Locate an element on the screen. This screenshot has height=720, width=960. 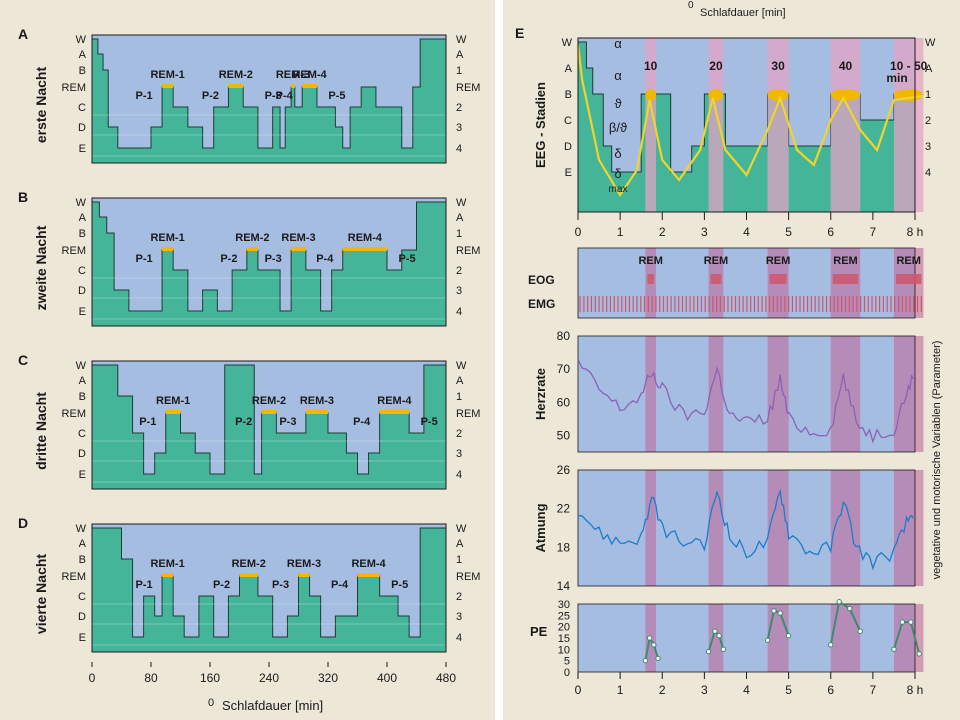
hypnogram-2-p-label: P-1 is located at coordinates (144, 259).